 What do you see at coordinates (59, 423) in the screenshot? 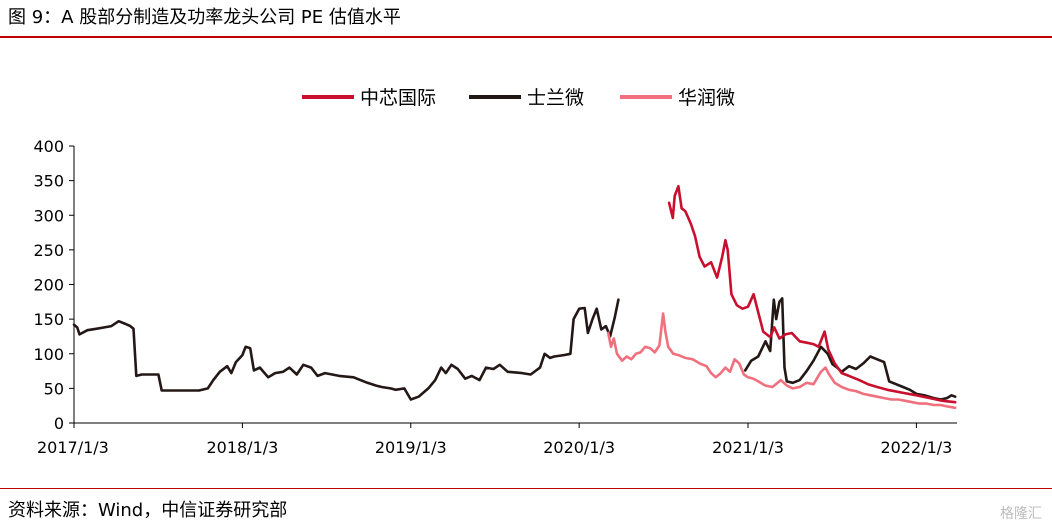
I see `y-tick-label: 0` at bounding box center [59, 423].